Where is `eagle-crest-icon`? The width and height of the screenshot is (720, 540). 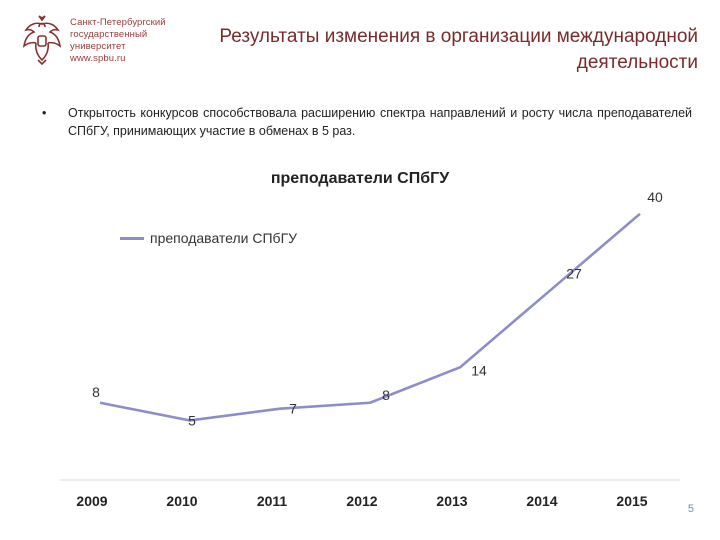 eagle-crest-icon is located at coordinates (42, 40).